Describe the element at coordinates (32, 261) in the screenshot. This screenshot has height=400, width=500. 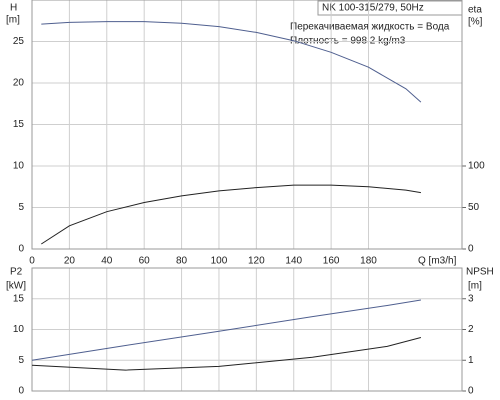
I see `x-tick-label: 0` at that location.